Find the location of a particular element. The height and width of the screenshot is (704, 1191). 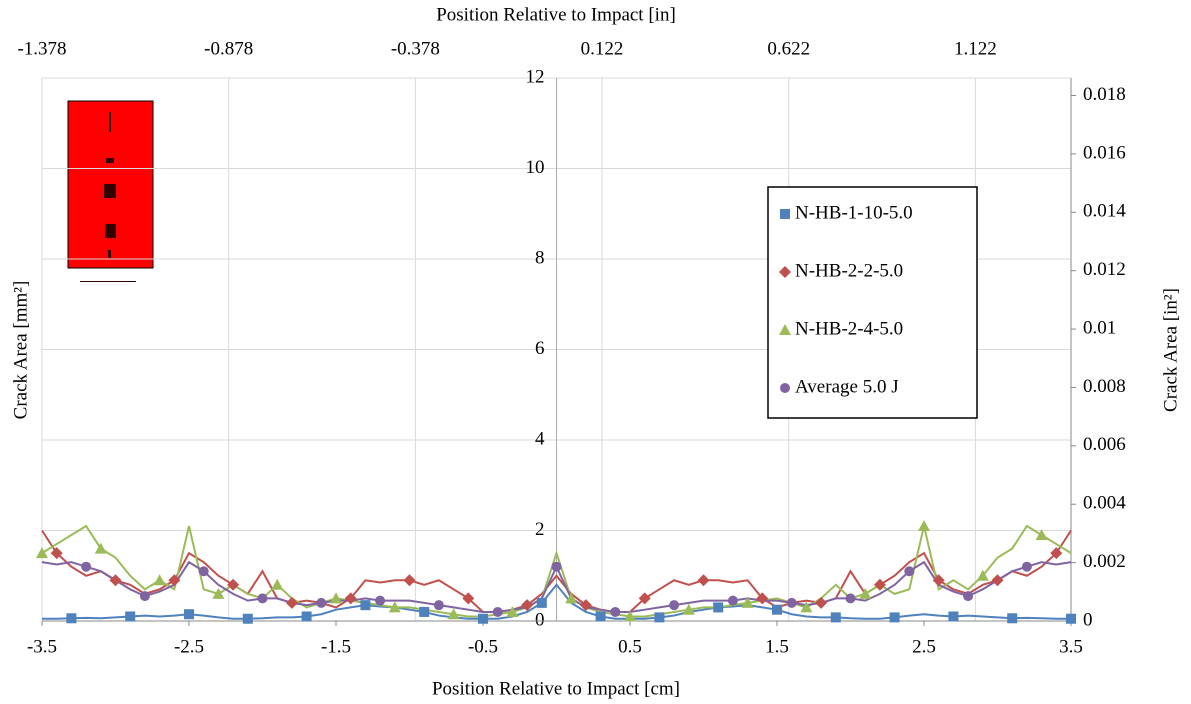

x2-tick-label: 0.622 is located at coordinates (788, 48).